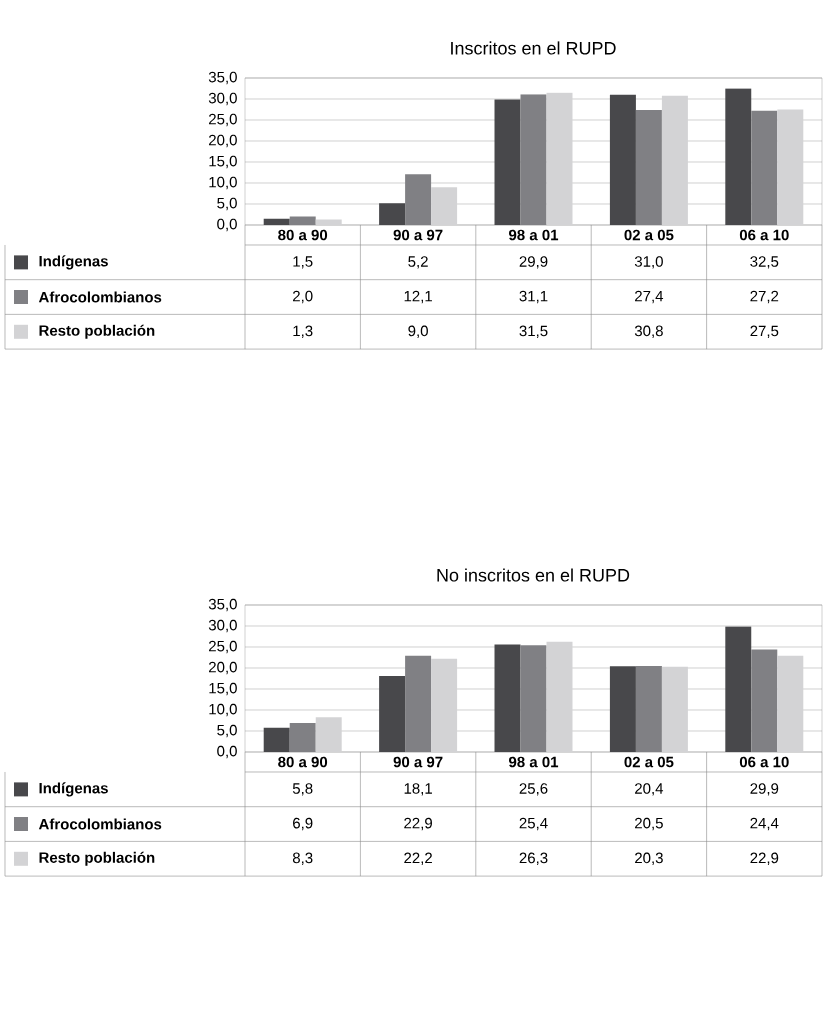 This screenshot has width=824, height=1024. I want to click on data-label: 27,5, so click(764, 331).